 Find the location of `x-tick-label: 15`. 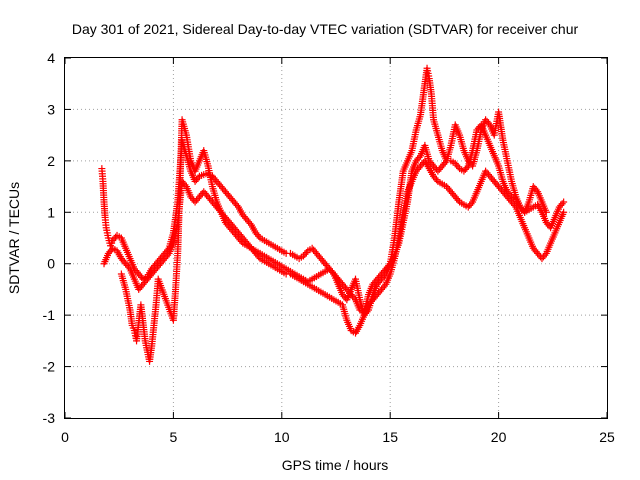

x-tick-label: 15 is located at coordinates (390, 437).